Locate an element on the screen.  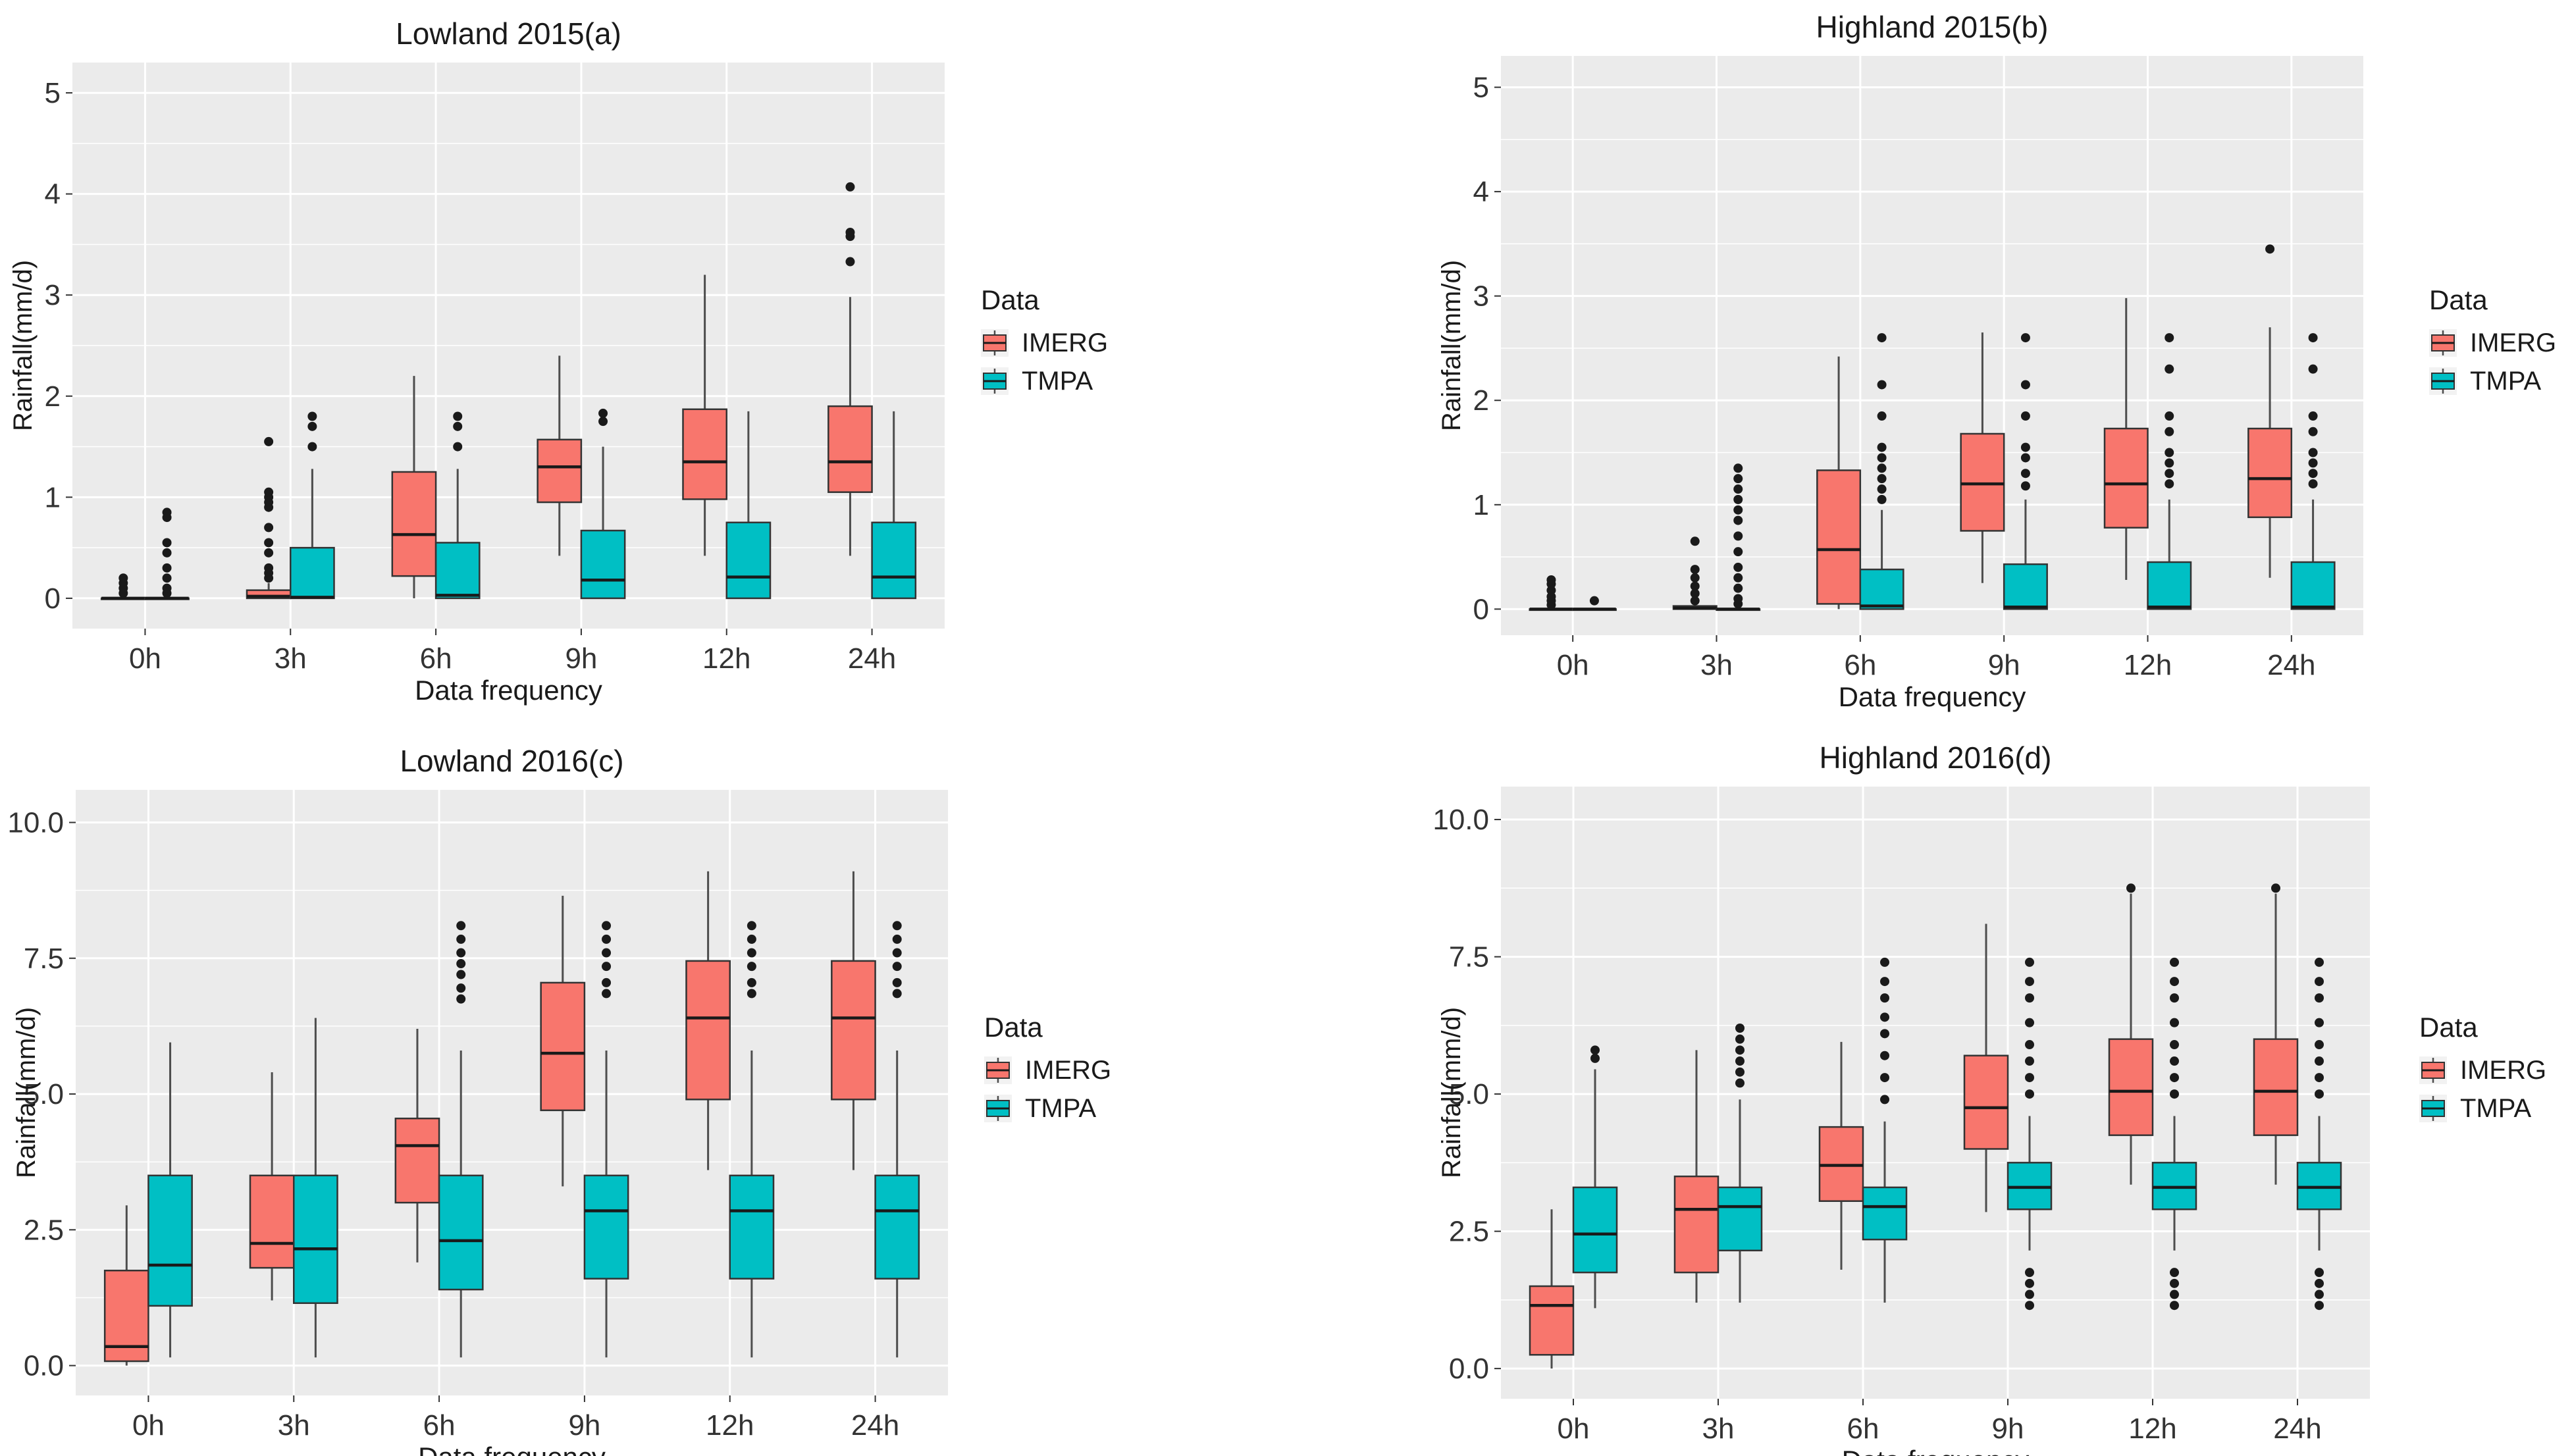
box-tmpa-0h is located at coordinates (1594, 603).